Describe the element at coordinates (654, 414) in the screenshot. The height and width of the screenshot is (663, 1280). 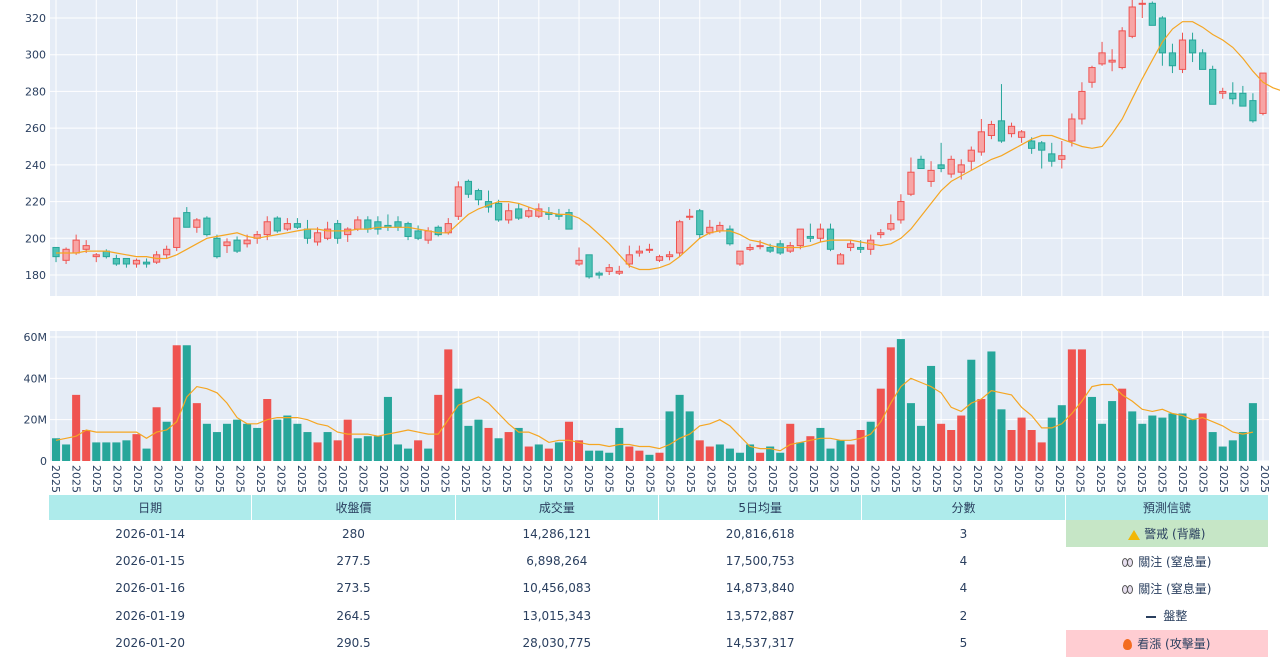
I see `volume-moving-average-line` at that location.